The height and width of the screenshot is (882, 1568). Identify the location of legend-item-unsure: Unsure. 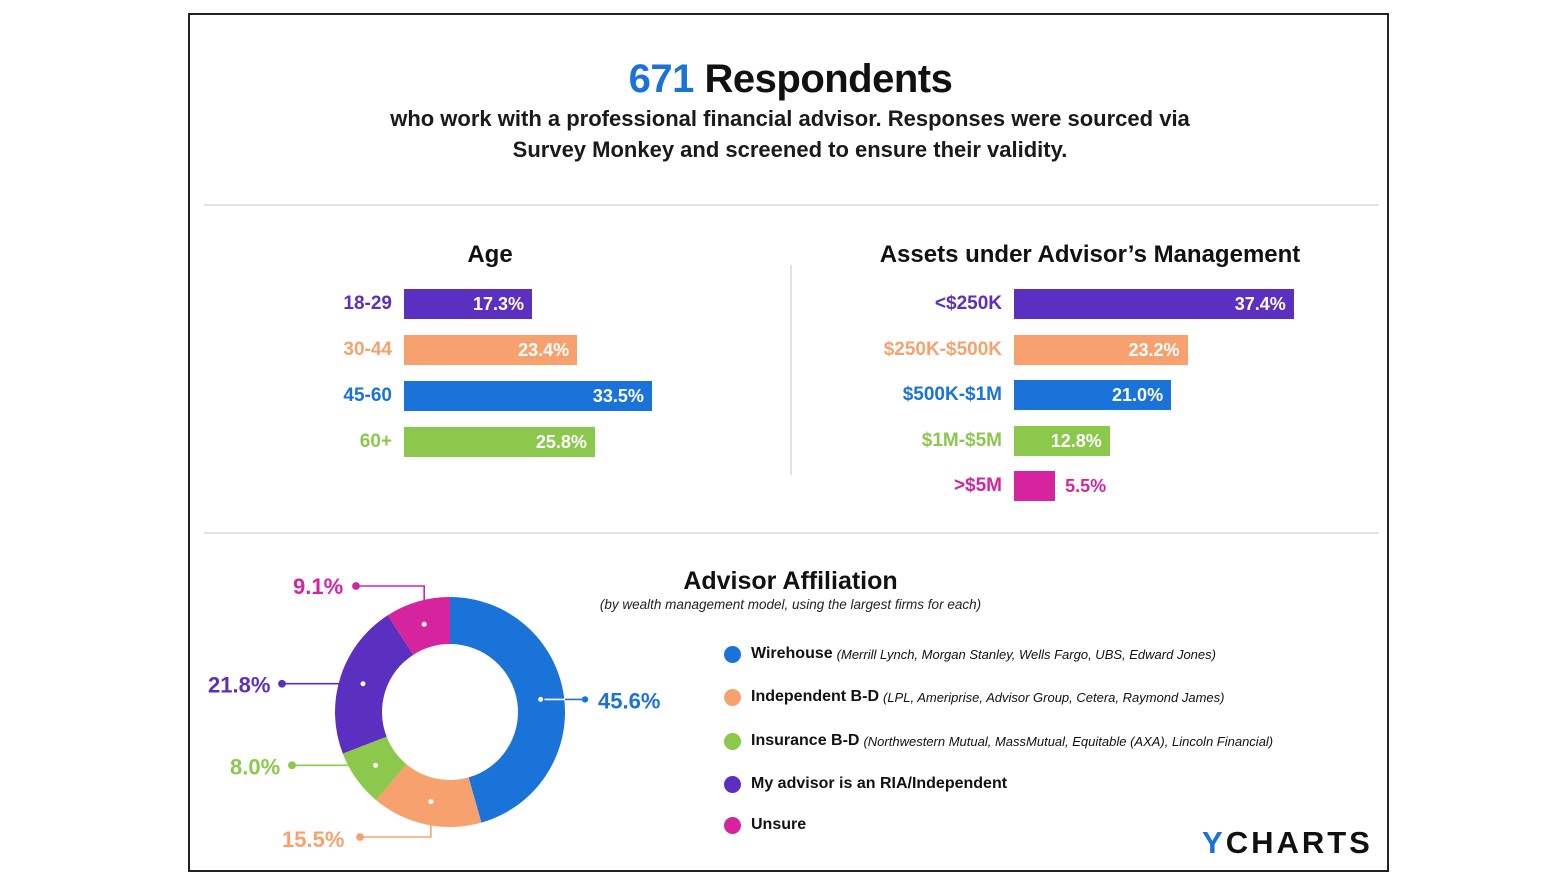
(765, 825).